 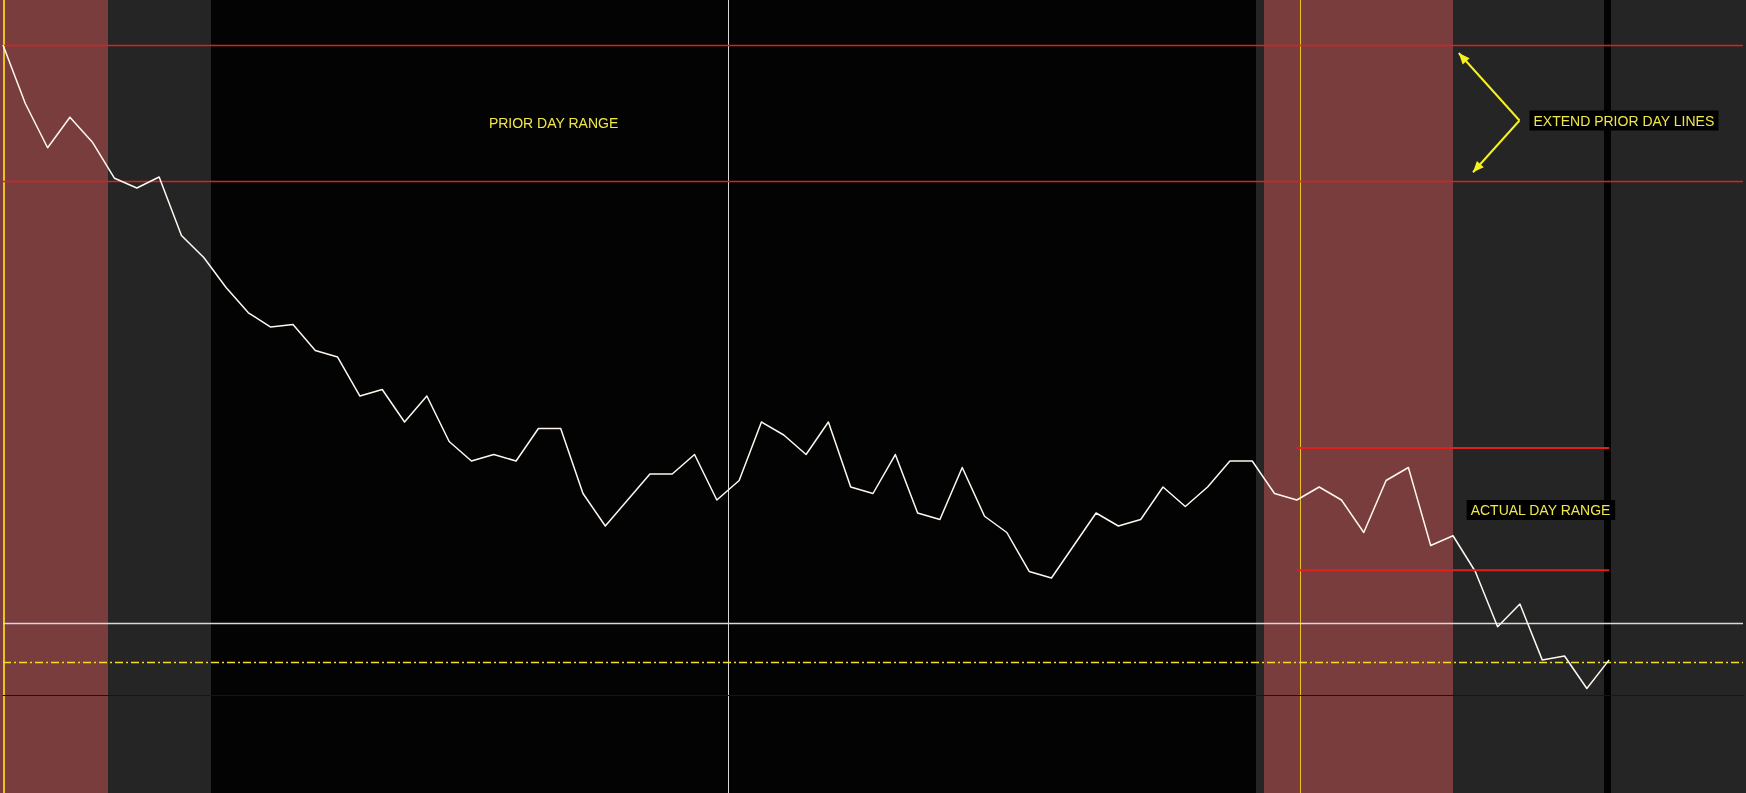 What do you see at coordinates (1540, 509) in the screenshot?
I see `annotation: ACTUAL DAY RANGE` at bounding box center [1540, 509].